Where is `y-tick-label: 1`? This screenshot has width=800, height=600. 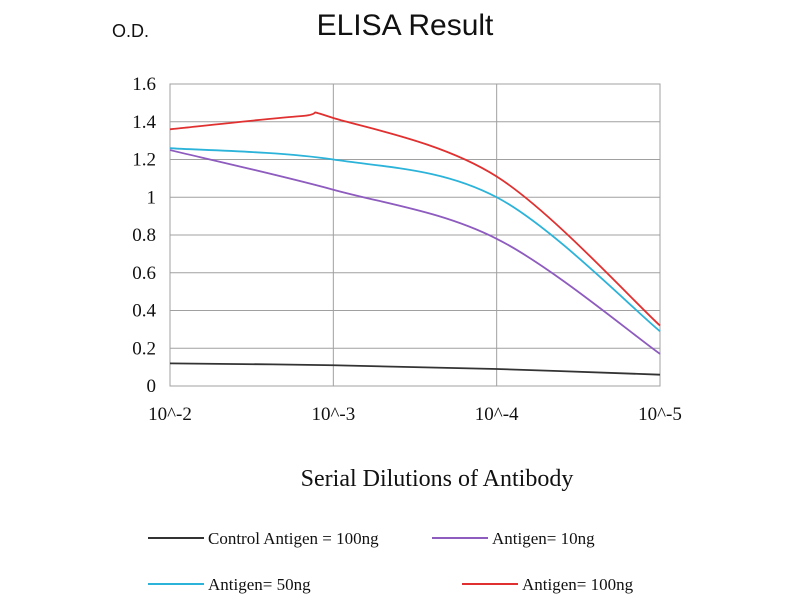
y-tick-label: 1 is located at coordinates (152, 197).